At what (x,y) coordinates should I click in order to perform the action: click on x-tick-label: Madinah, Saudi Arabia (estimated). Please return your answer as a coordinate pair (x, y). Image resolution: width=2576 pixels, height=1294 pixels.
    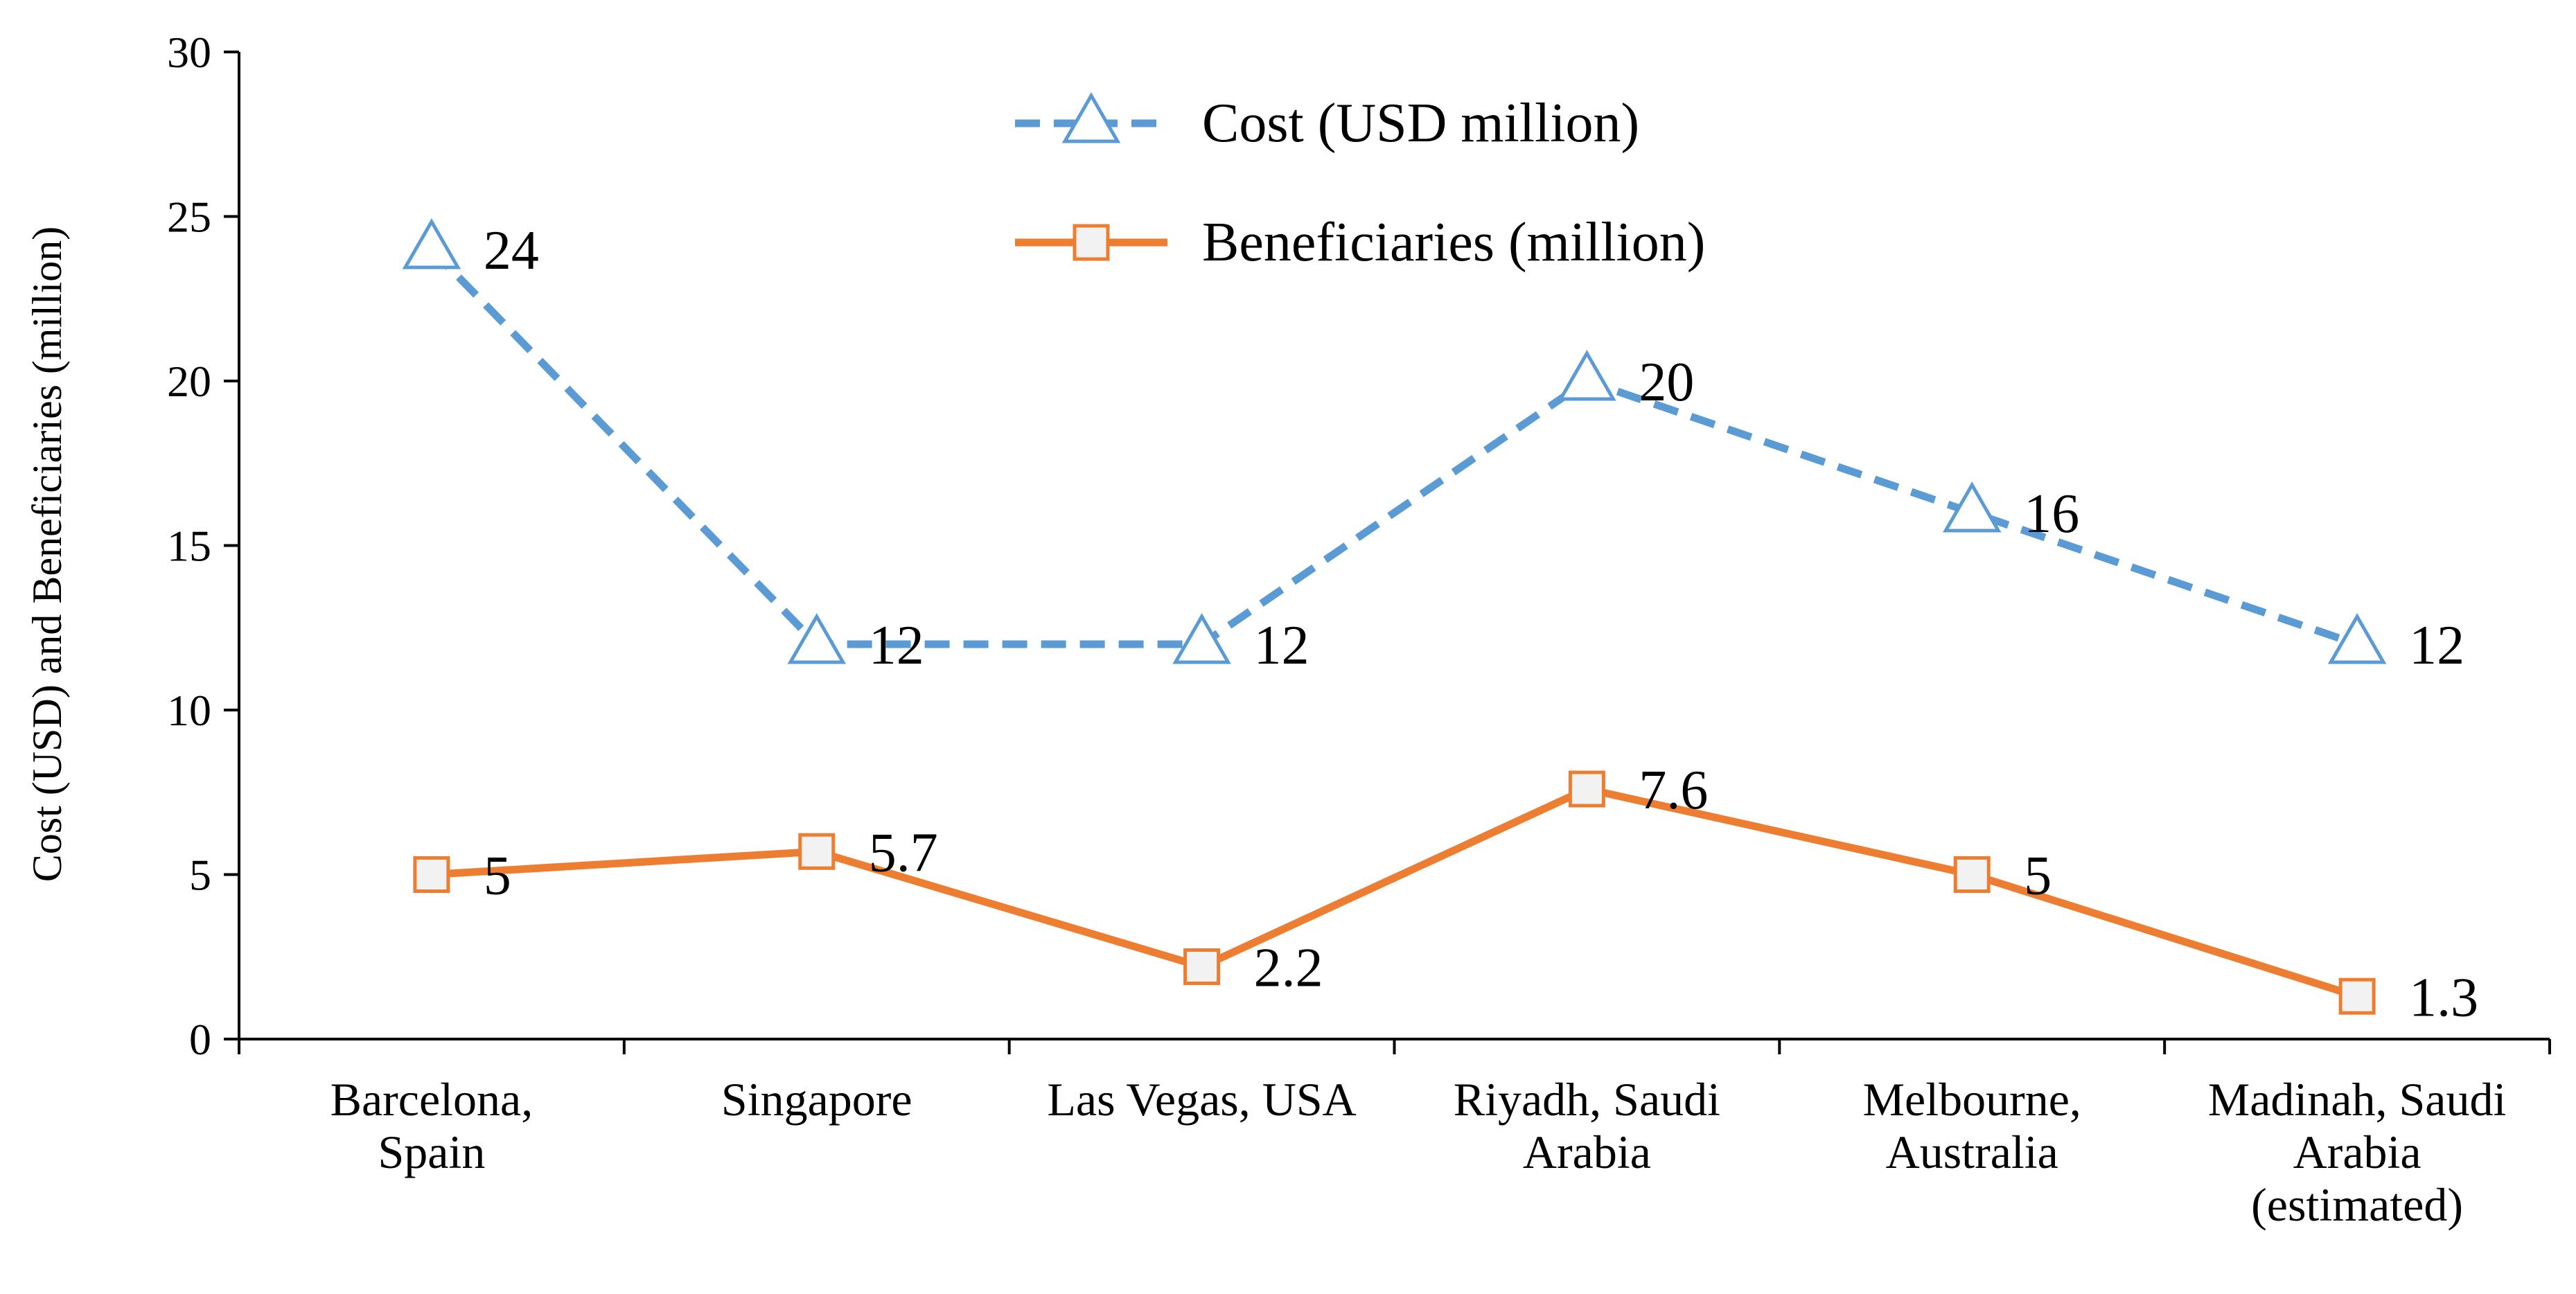
    Looking at the image, I should click on (2357, 1152).